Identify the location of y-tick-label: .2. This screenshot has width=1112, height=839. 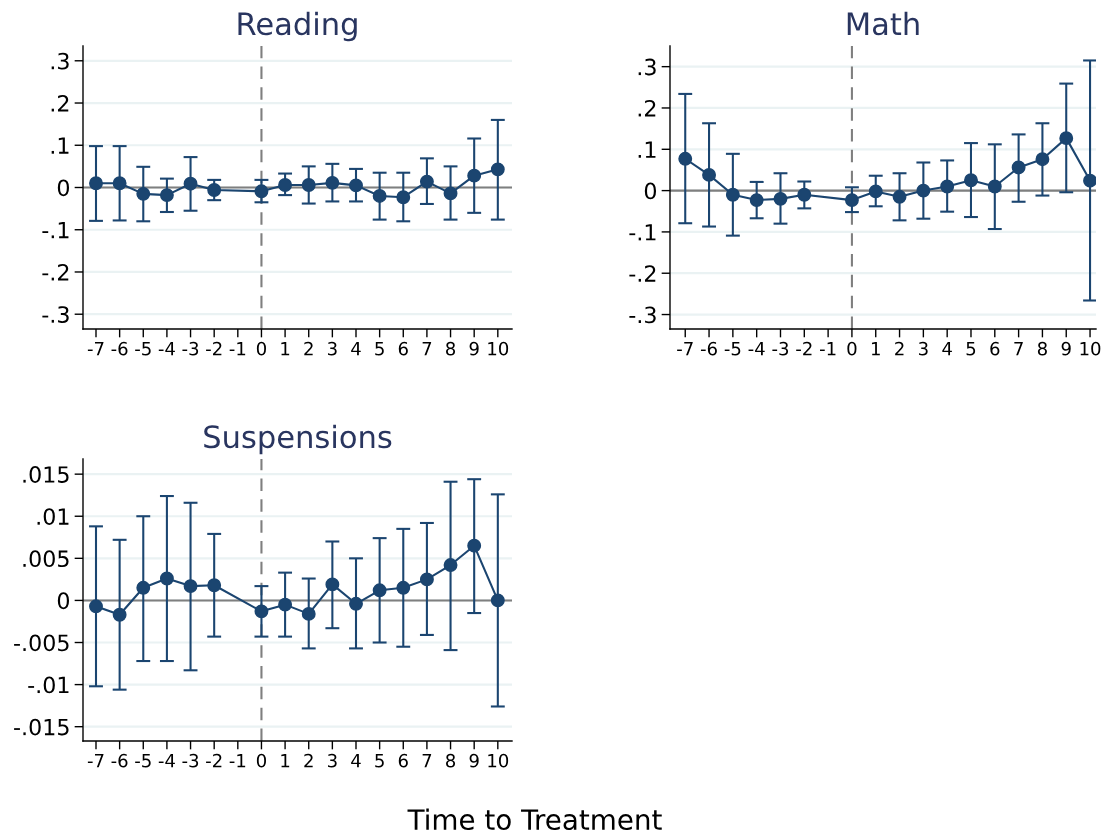
(647, 108).